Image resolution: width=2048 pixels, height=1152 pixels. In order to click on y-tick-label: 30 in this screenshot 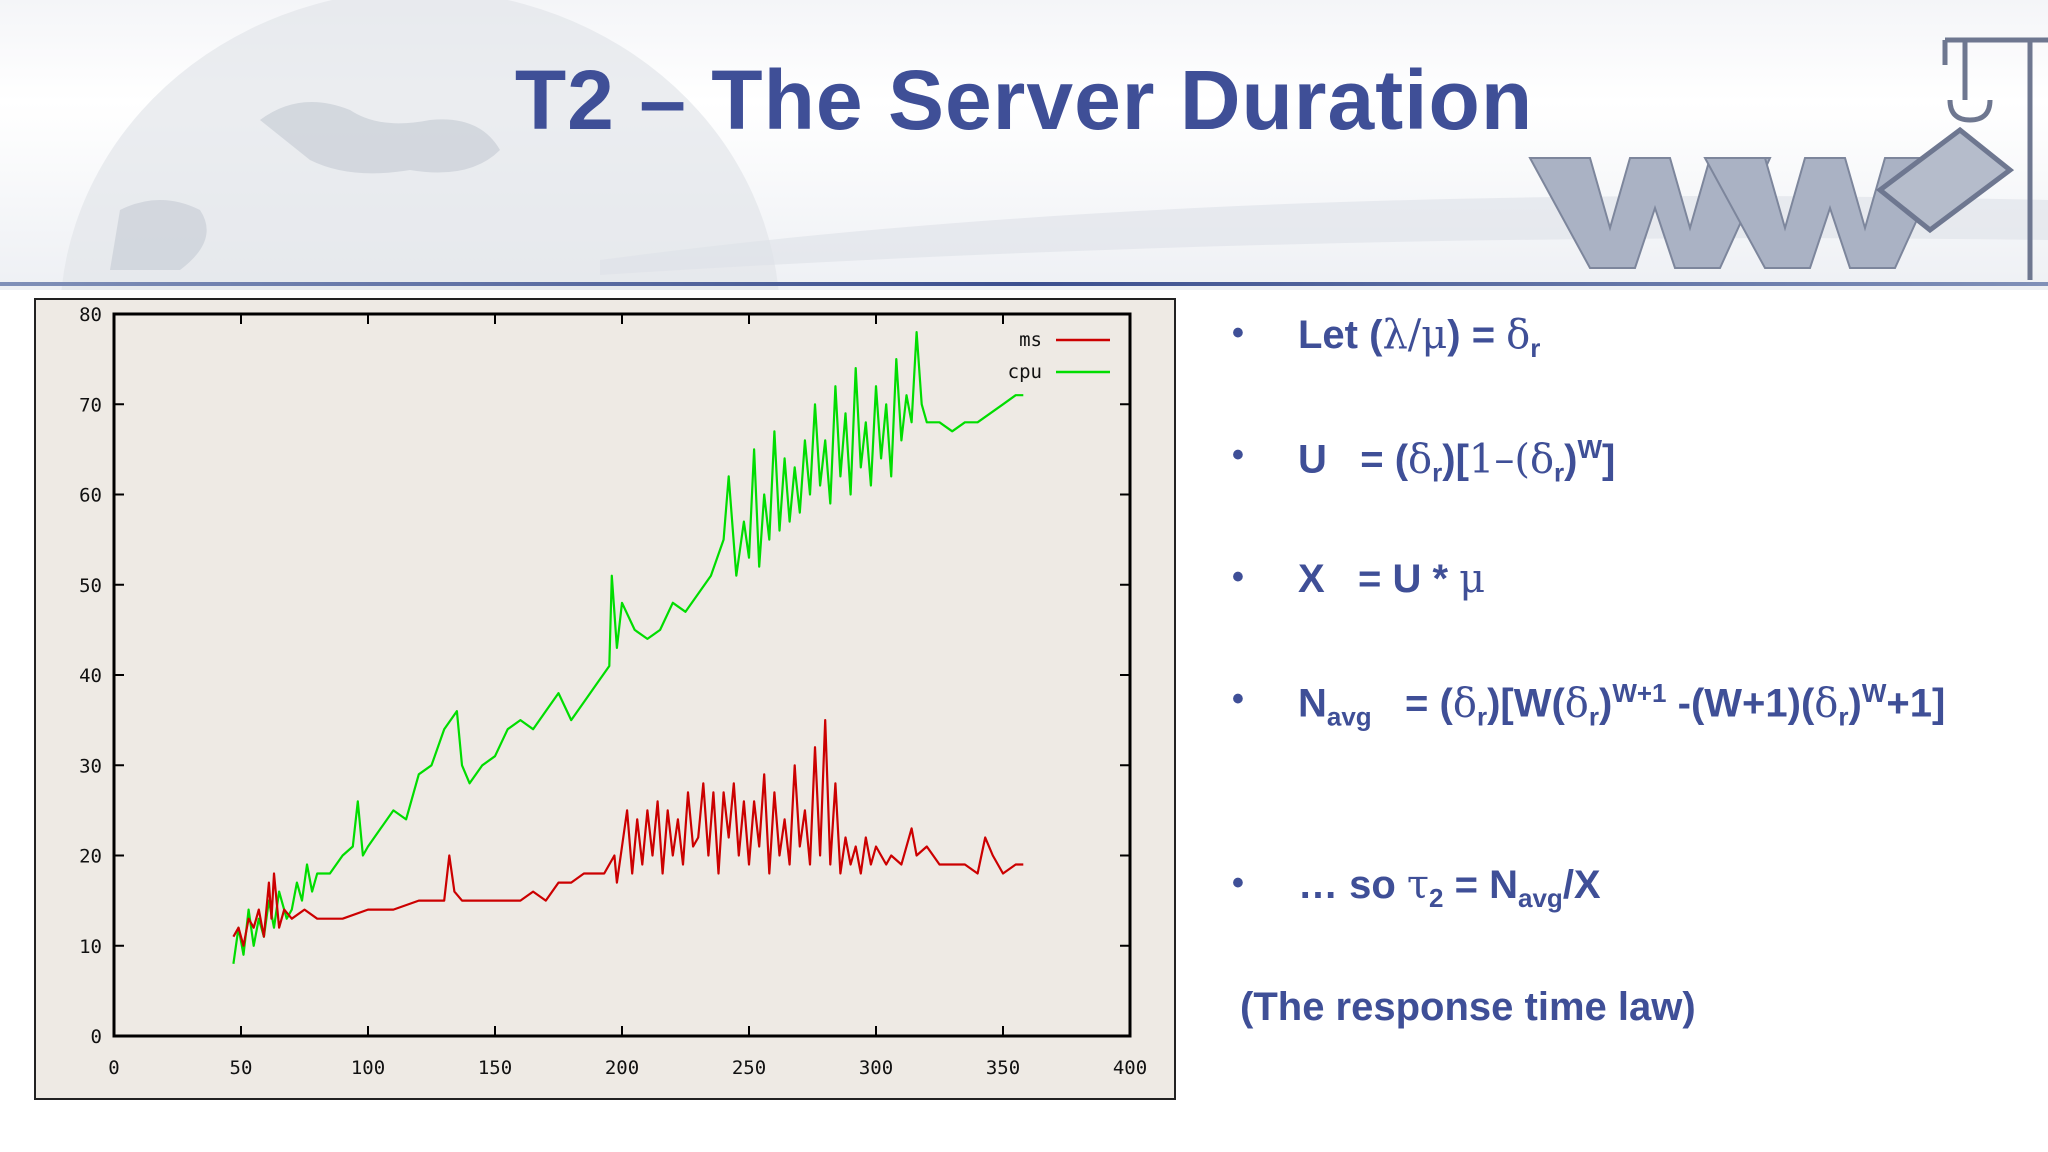, I will do `click(90, 766)`.